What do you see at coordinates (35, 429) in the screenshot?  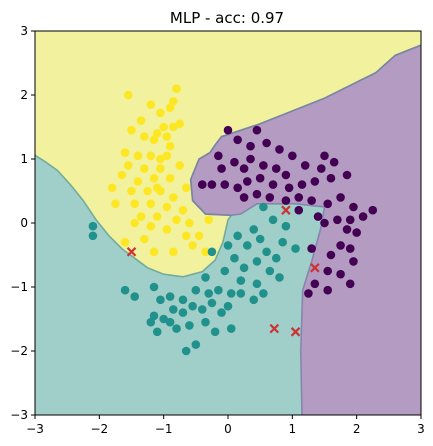 I see `x-tick-label: −3` at bounding box center [35, 429].